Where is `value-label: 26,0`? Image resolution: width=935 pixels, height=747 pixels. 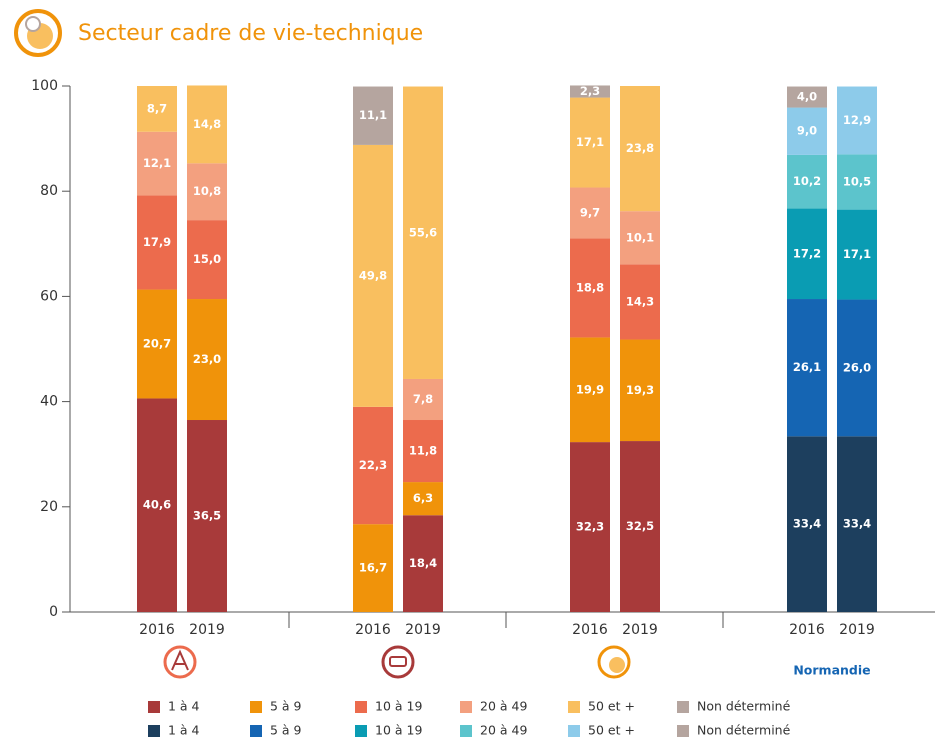
value-label: 26,0 is located at coordinates (857, 367).